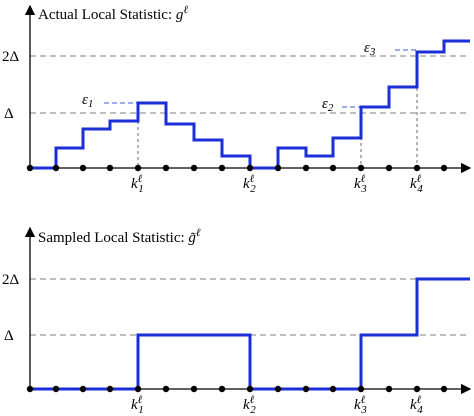  Describe the element at coordinates (328, 105) in the screenshot. I see `epsilon-label: ε2` at that location.